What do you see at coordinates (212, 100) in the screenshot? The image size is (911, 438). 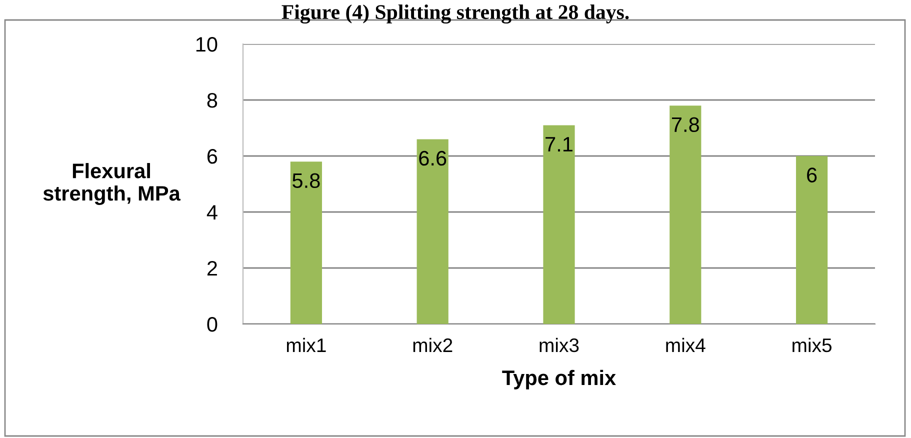 I see `y-tick-label: 8` at bounding box center [212, 100].